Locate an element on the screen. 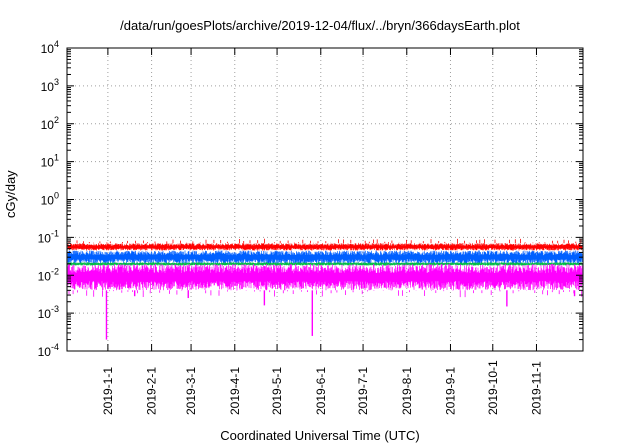 This screenshot has width=640, height=448. x-tick-label: 2019-10-1 is located at coordinates (493, 387).